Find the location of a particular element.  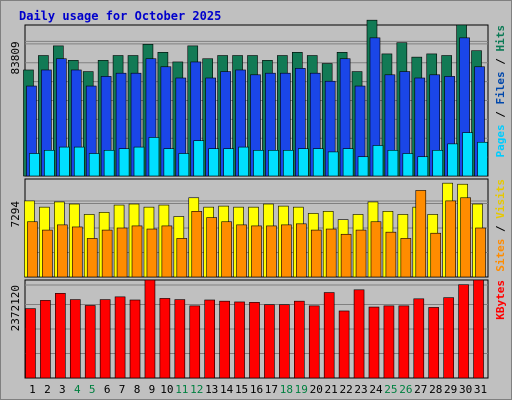

x-tick-label-day-11: 11 is located at coordinates (181, 389).